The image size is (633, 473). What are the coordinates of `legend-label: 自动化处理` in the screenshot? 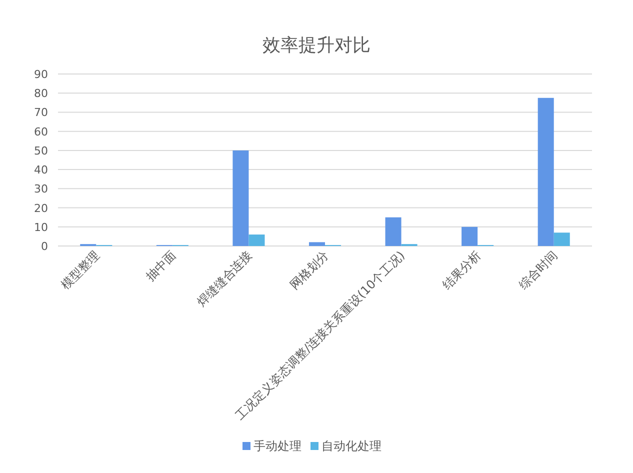 It's located at (352, 446).